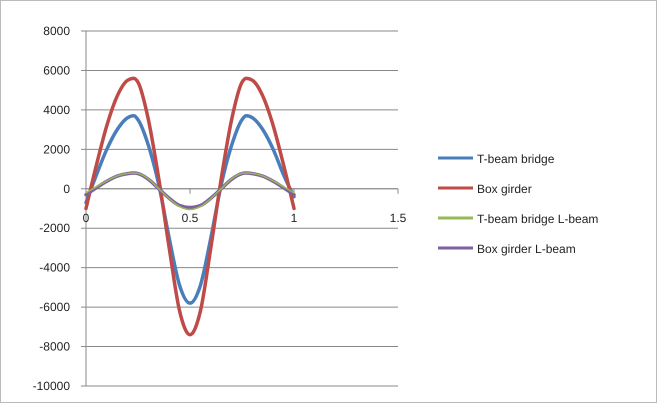 The width and height of the screenshot is (657, 403). Describe the element at coordinates (516, 159) in the screenshot. I see `legend-label: T-beam bridge` at that location.